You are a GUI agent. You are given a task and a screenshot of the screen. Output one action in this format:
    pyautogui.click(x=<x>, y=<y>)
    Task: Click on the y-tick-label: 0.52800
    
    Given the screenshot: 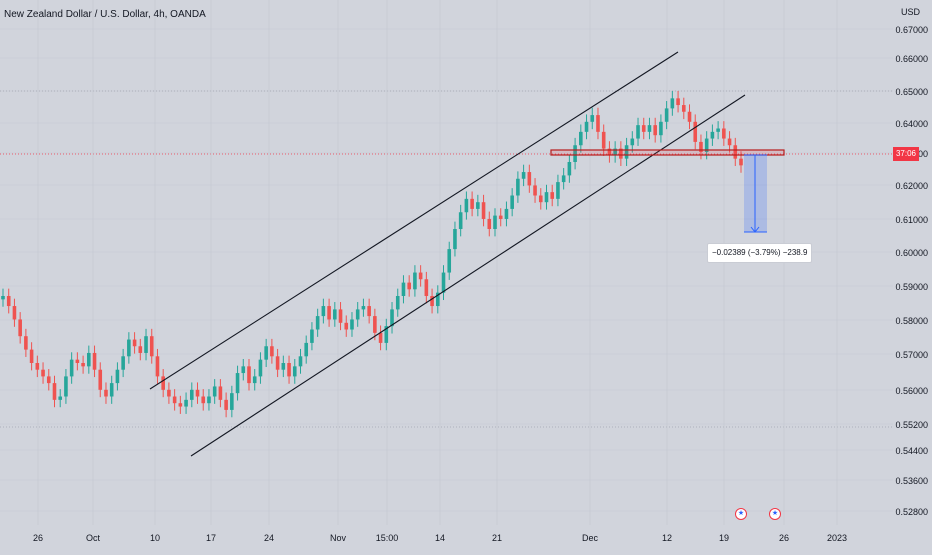 What is the action you would take?
    pyautogui.click(x=911, y=512)
    